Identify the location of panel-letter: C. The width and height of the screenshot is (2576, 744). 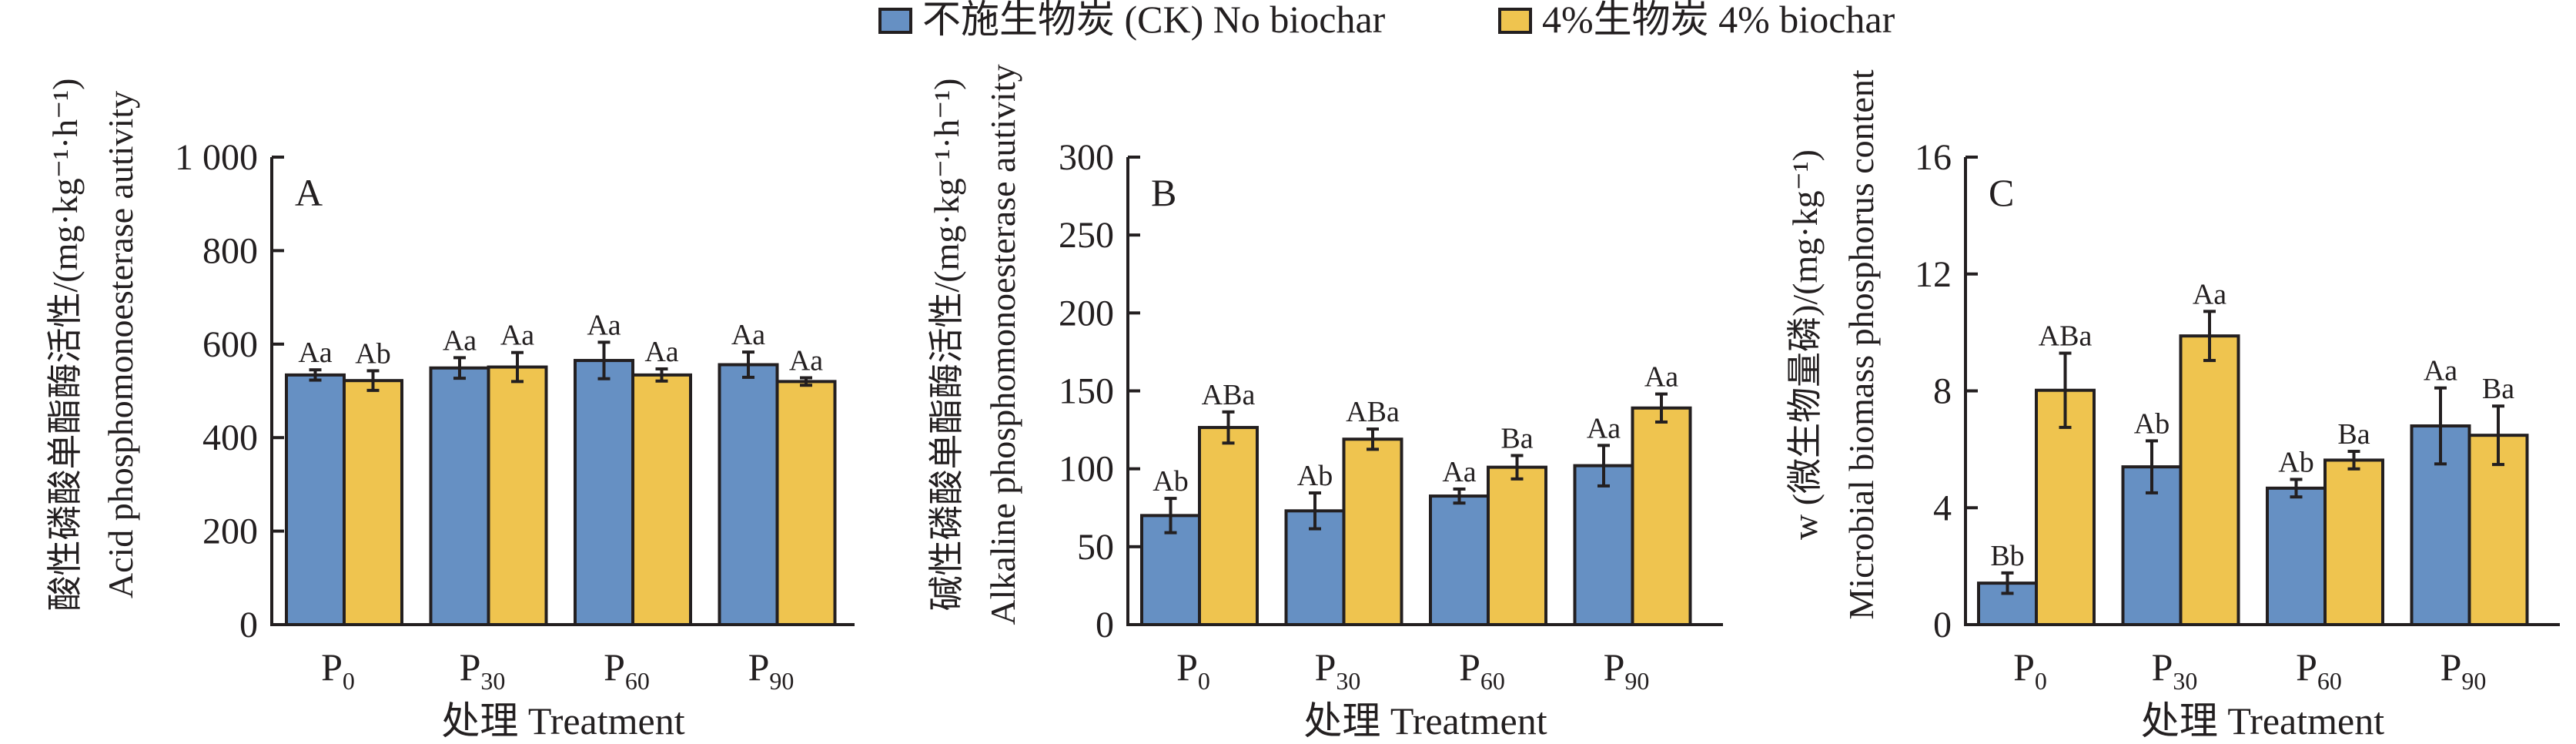
(2002, 192).